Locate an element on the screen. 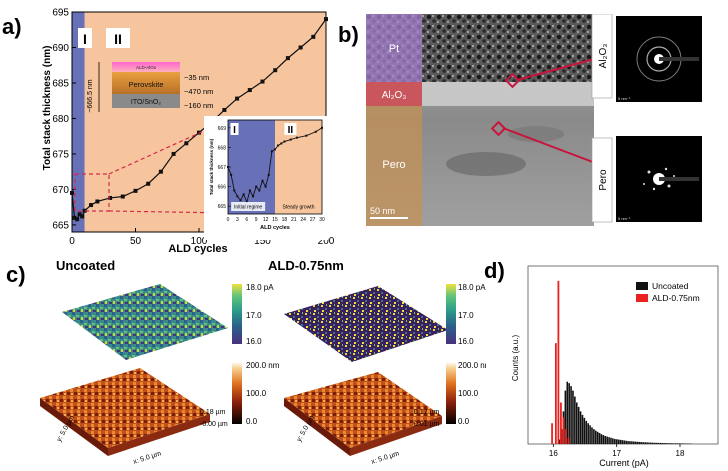 Image resolution: width=728 pixels, height=471 pixels. ald-height-tick-0: 200.0 nm is located at coordinates (472, 365).